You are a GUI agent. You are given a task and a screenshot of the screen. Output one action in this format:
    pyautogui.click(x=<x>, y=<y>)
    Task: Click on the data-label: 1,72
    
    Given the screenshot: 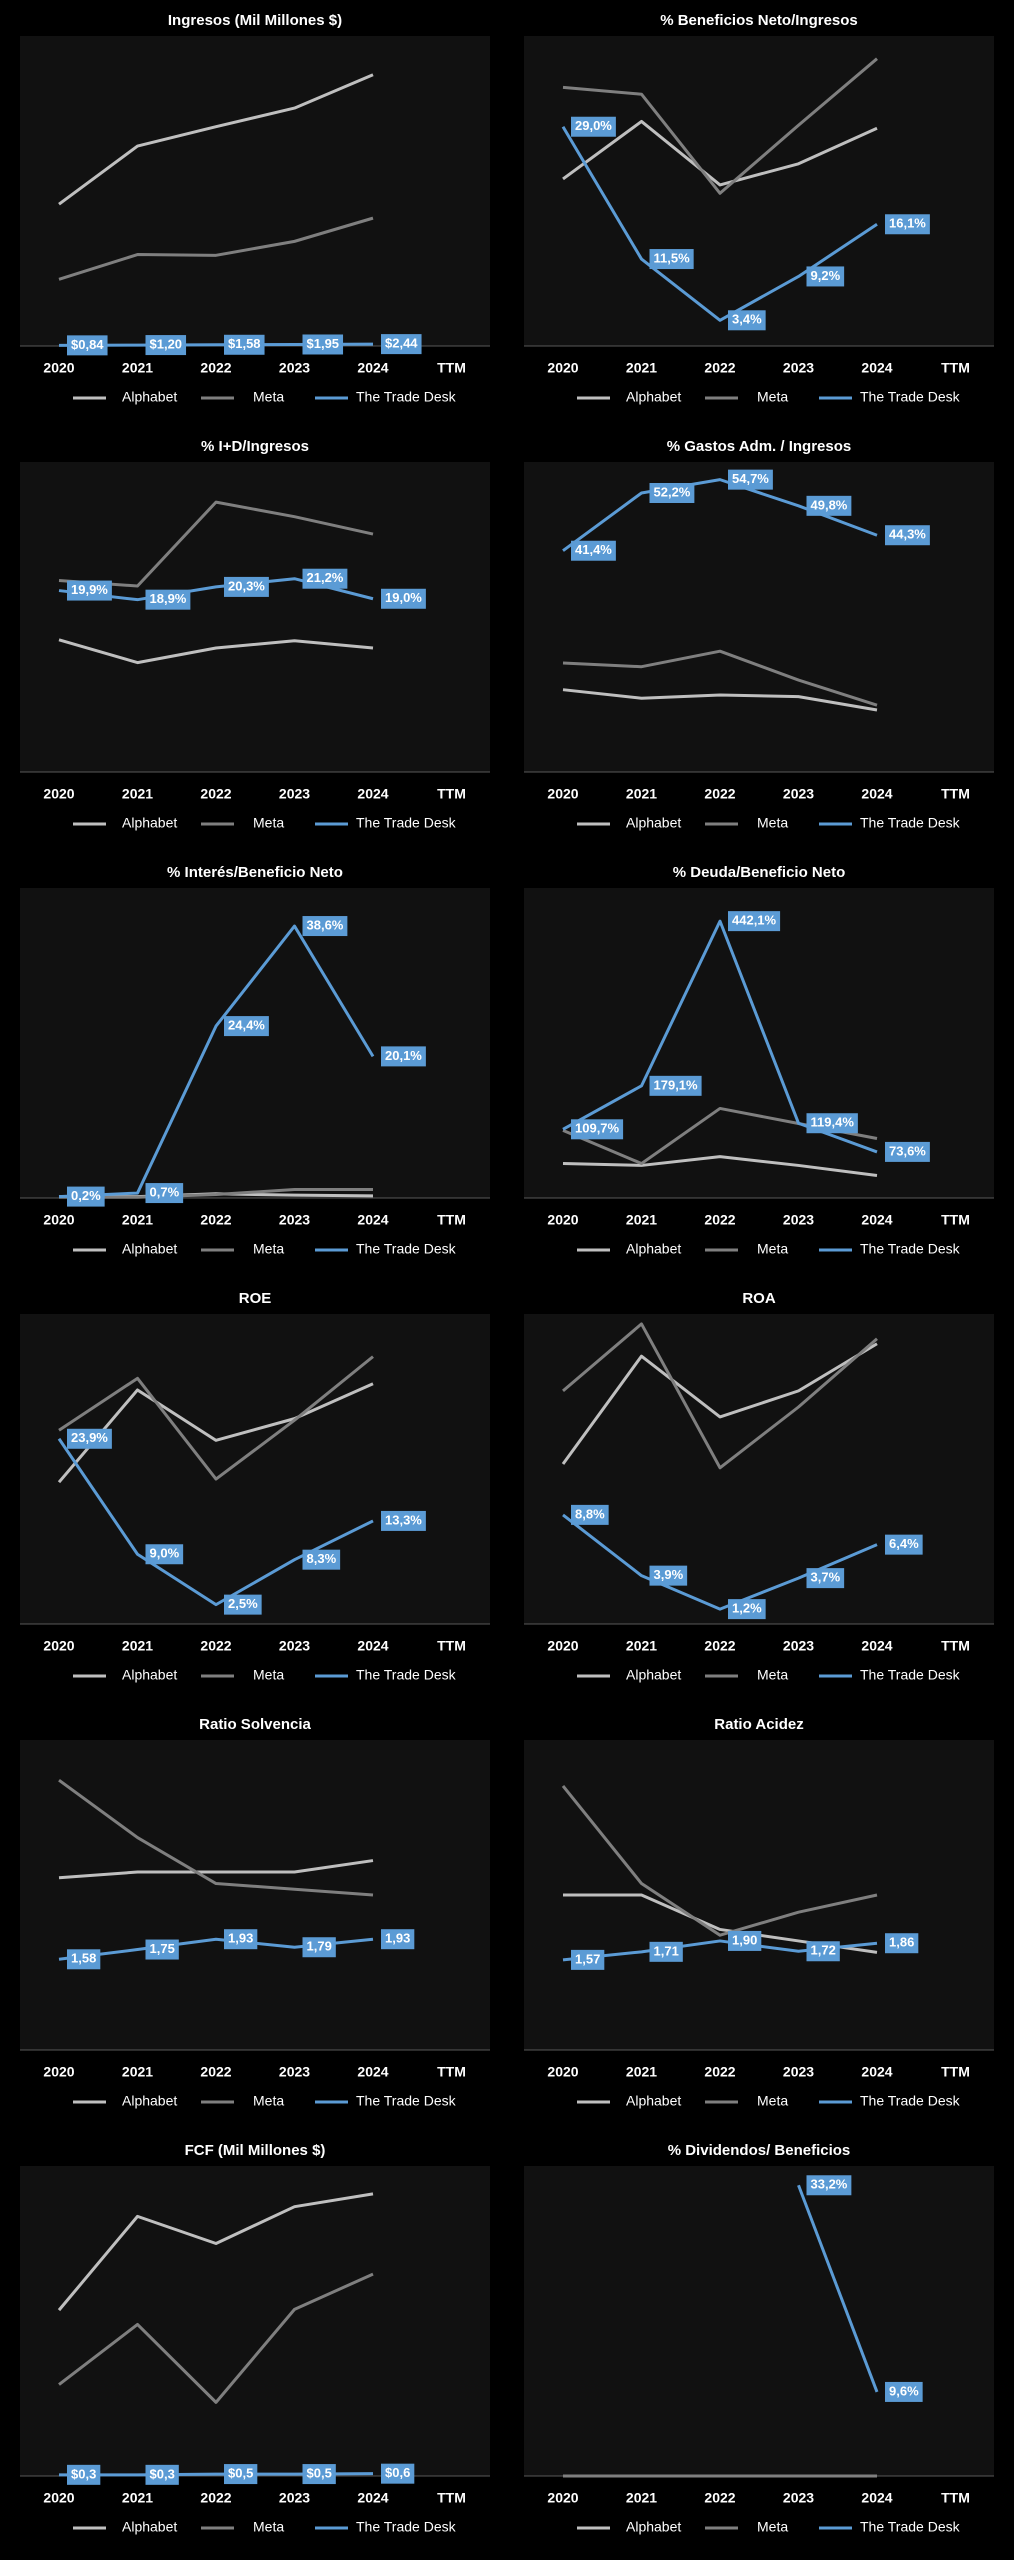 What is the action you would take?
    pyautogui.click(x=823, y=1950)
    